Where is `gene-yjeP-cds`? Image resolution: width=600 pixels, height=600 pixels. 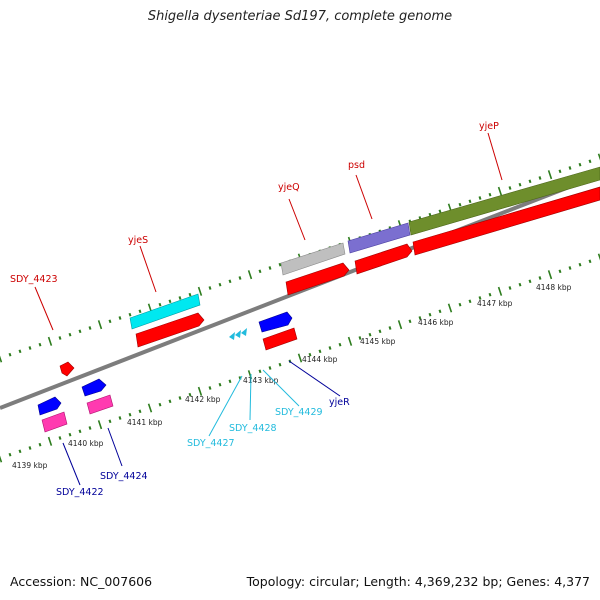 gene-yjeP-cds is located at coordinates (506, 221).